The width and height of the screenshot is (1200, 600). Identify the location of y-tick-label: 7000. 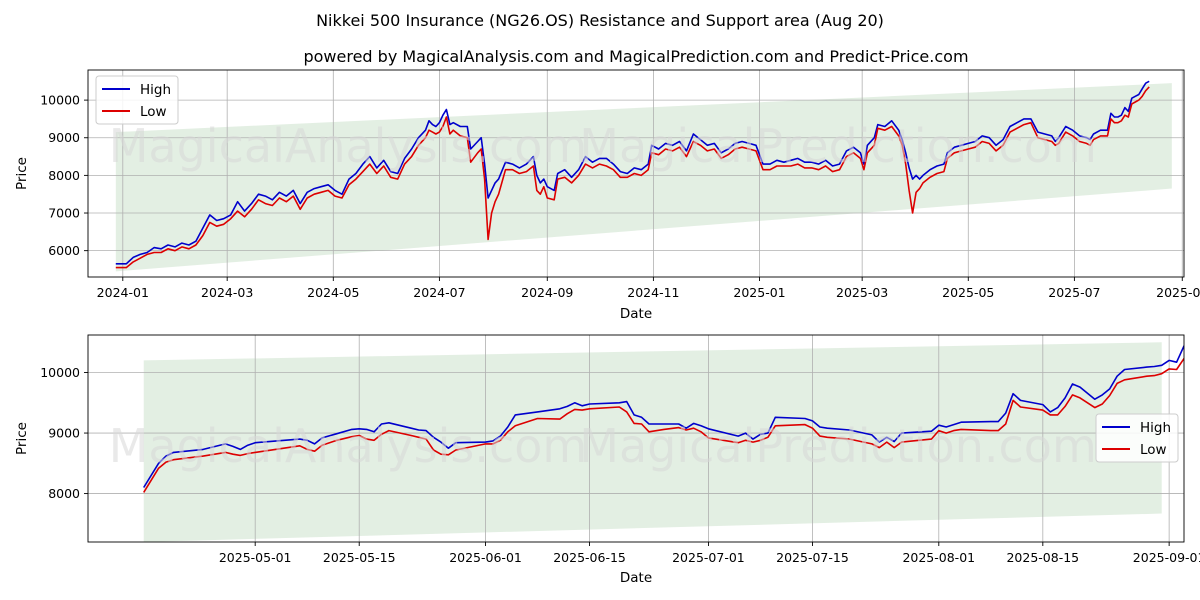
(64, 213).